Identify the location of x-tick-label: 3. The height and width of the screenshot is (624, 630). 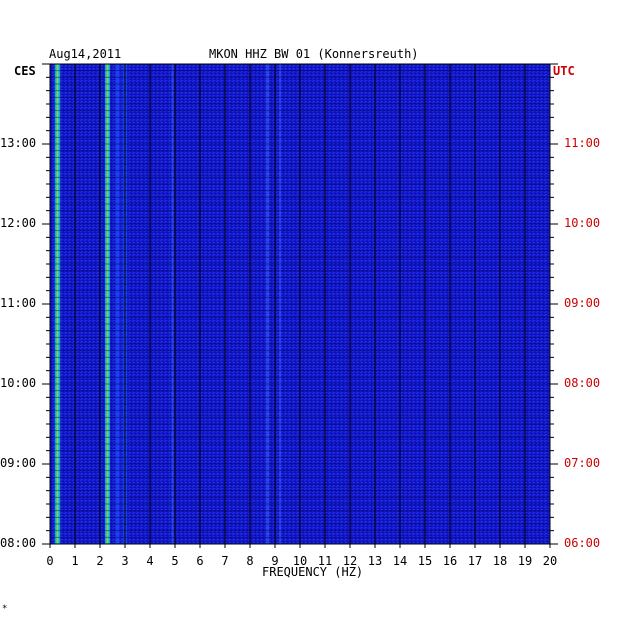
(125, 561).